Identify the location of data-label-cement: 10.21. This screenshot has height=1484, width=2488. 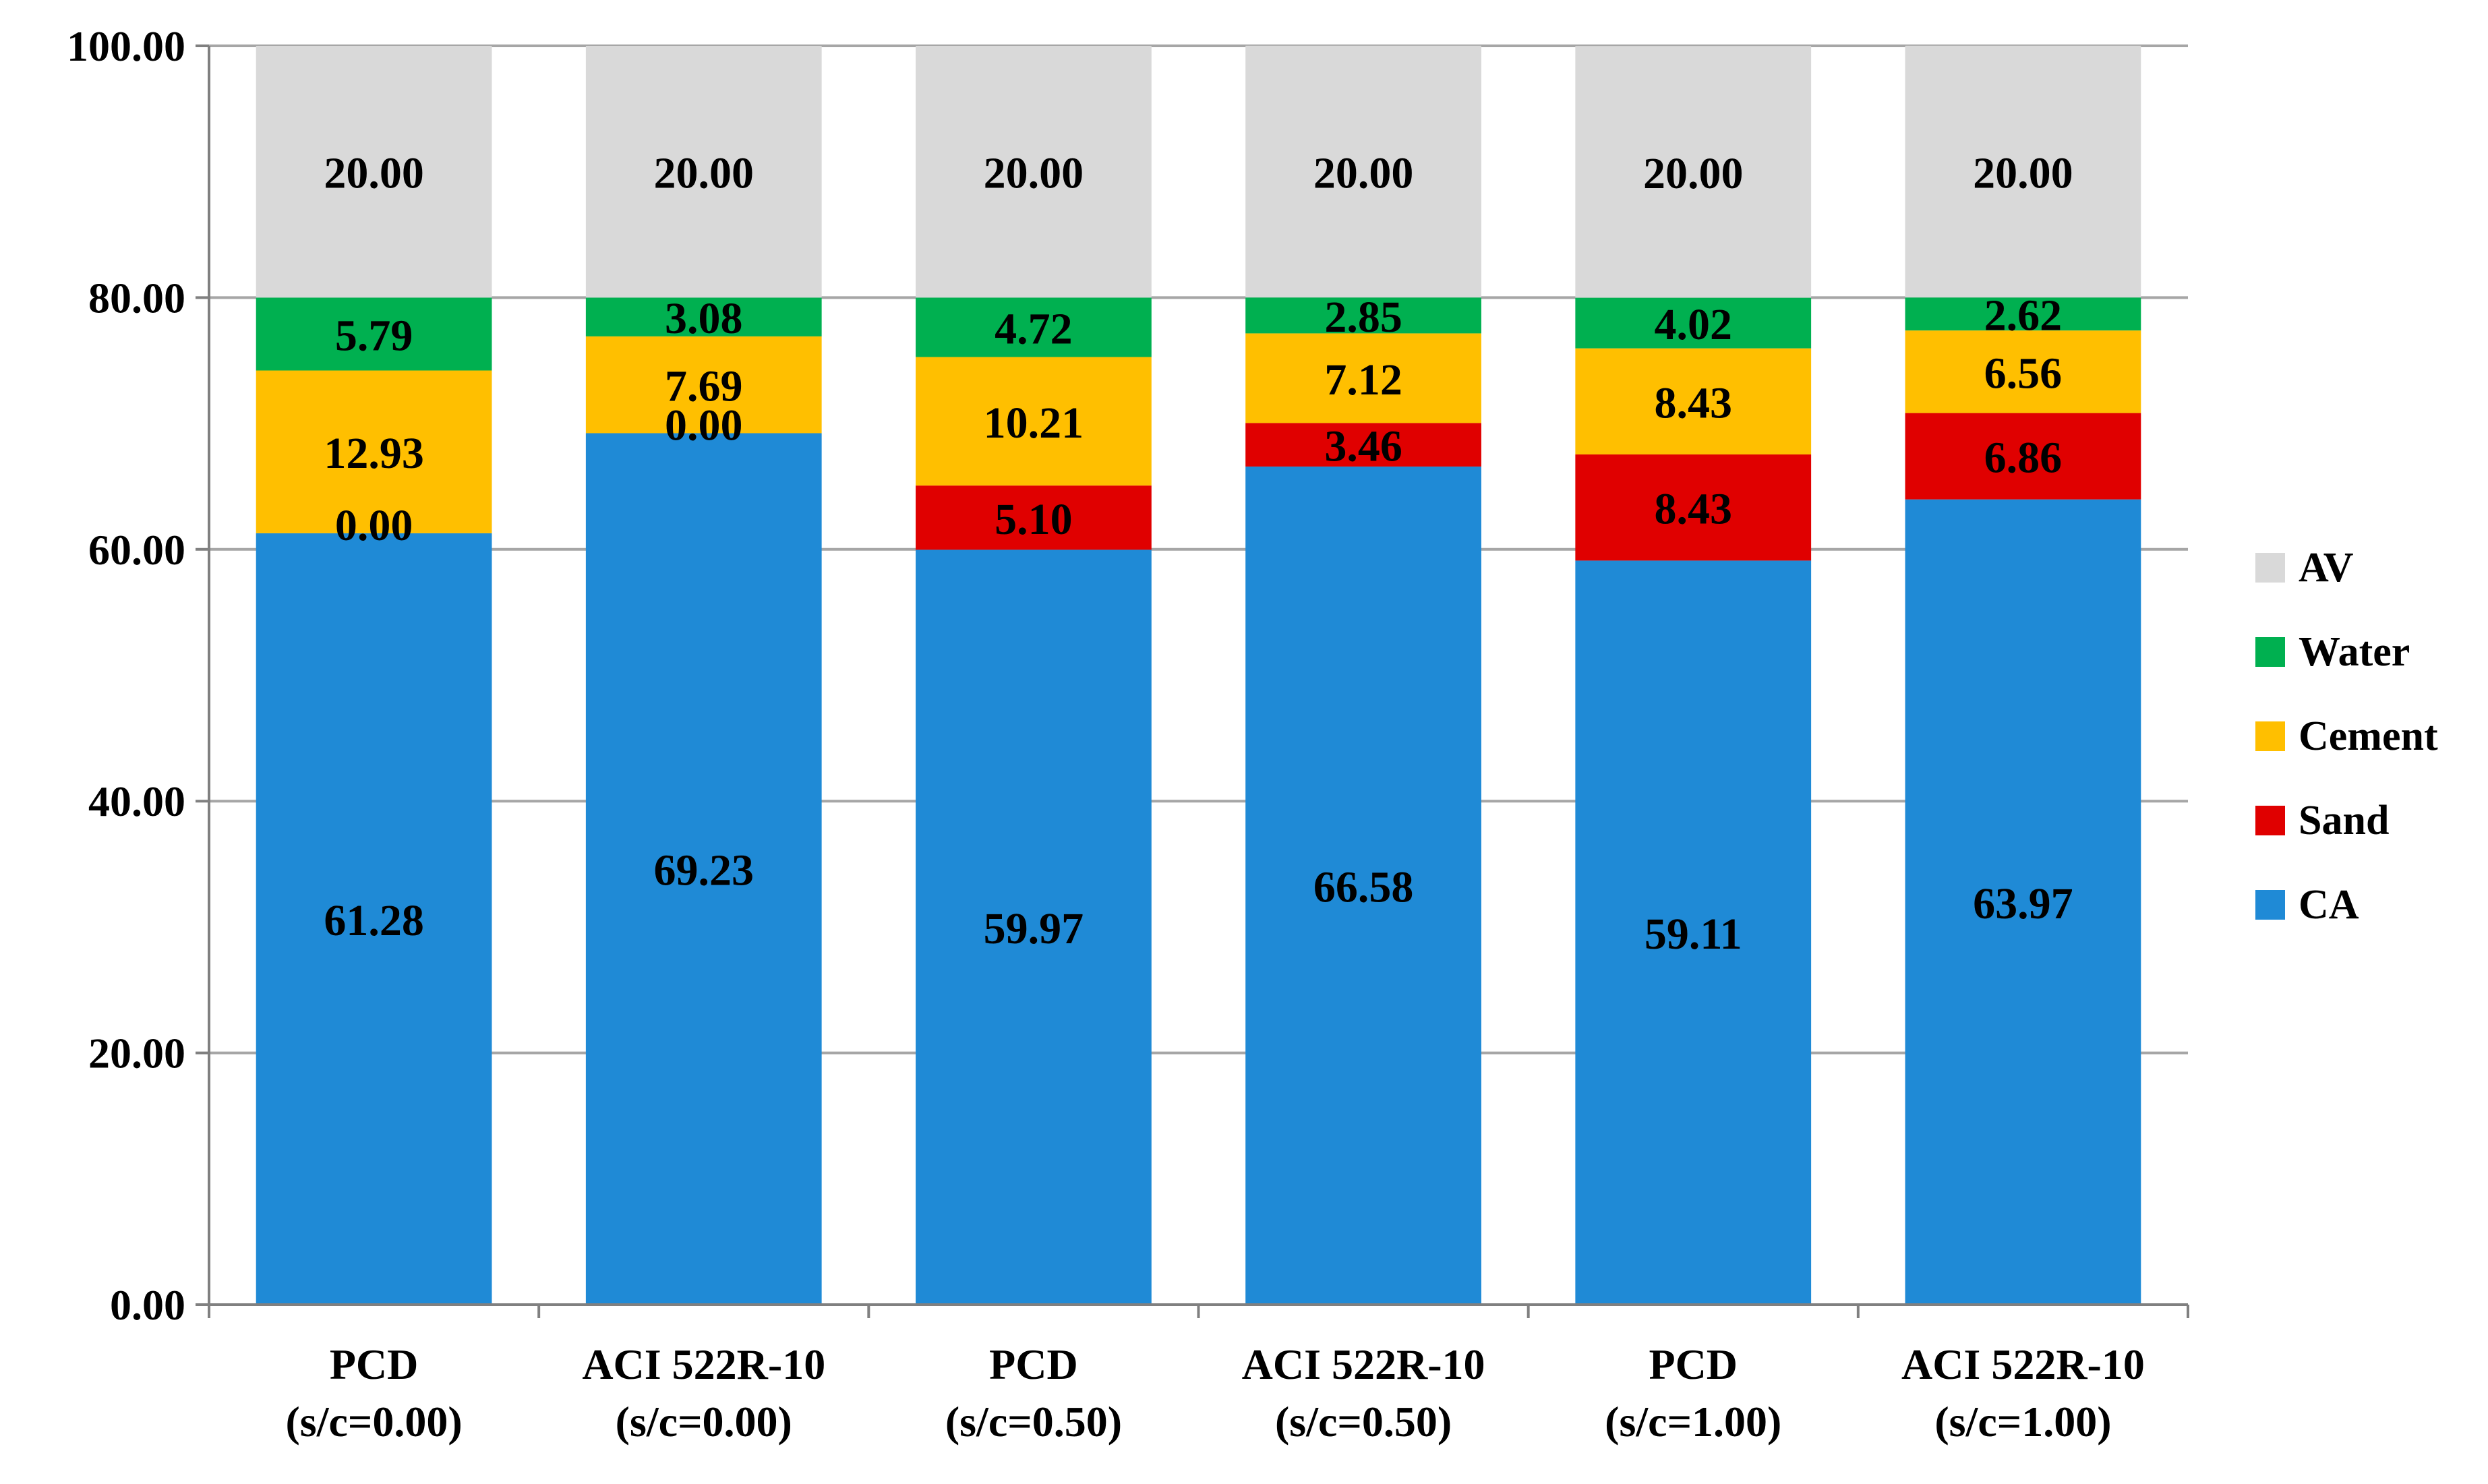
(1034, 423).